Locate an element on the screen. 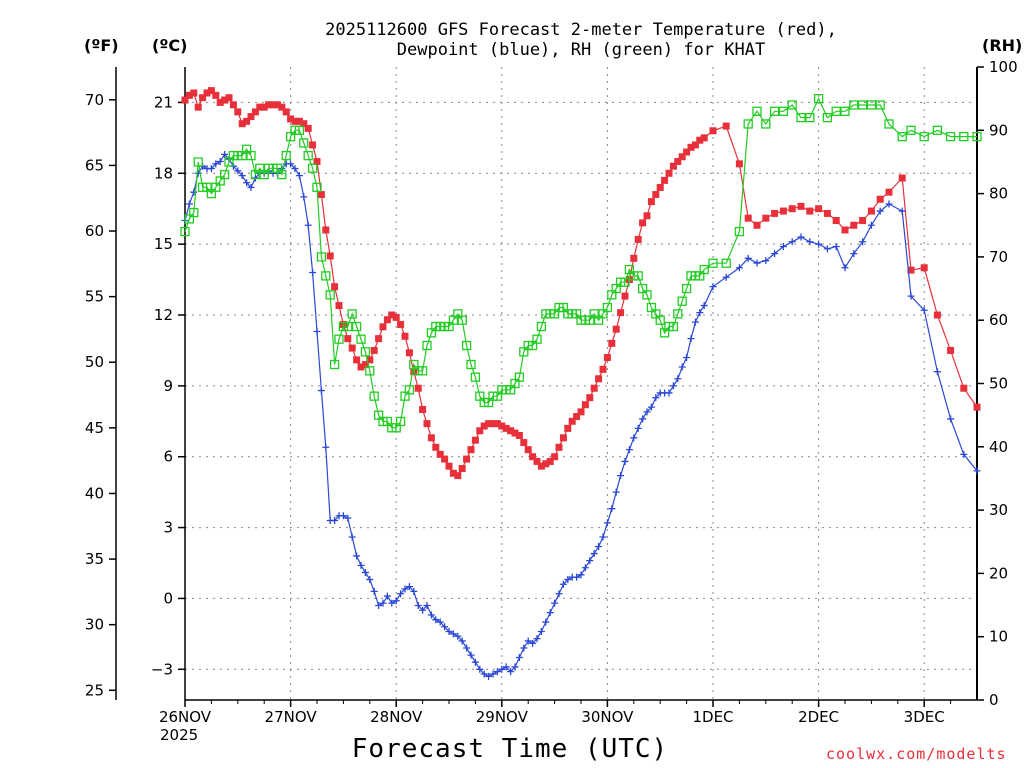 Image resolution: width=1024 pixels, height=768 pixels. fahrenheit-tick-label: 25 is located at coordinates (94, 690).